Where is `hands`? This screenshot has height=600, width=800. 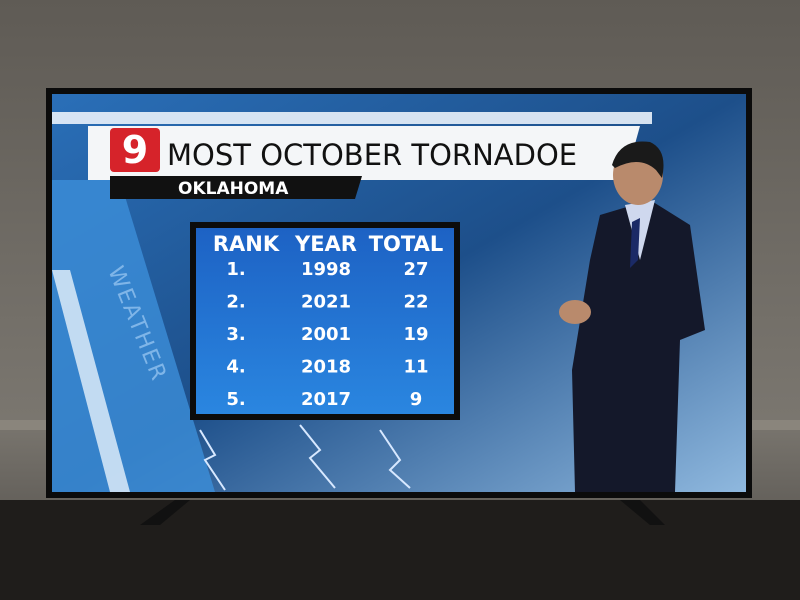 hands is located at coordinates (575, 312).